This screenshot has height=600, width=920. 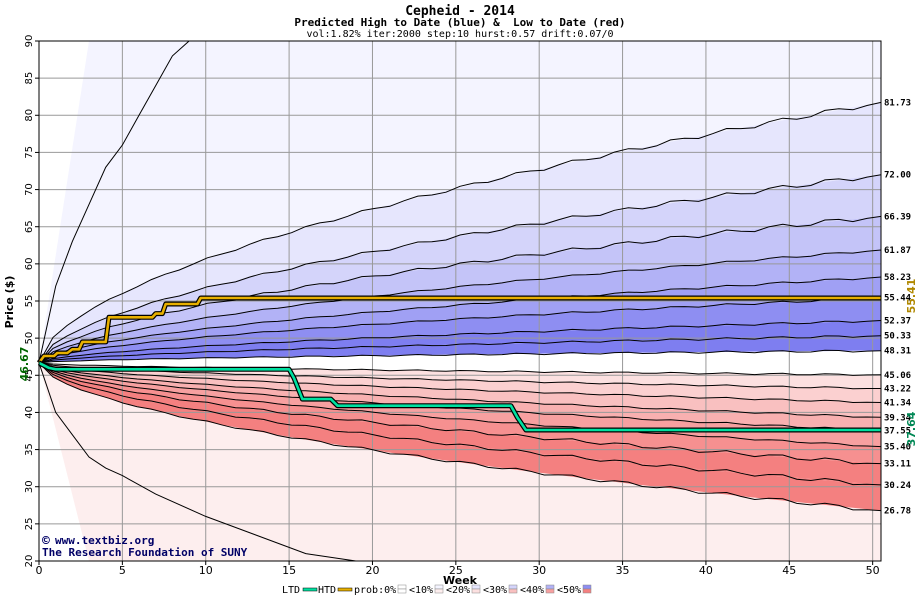 What do you see at coordinates (911, 428) in the screenshot?
I see `ltd-end-label: 37.64` at bounding box center [911, 428].